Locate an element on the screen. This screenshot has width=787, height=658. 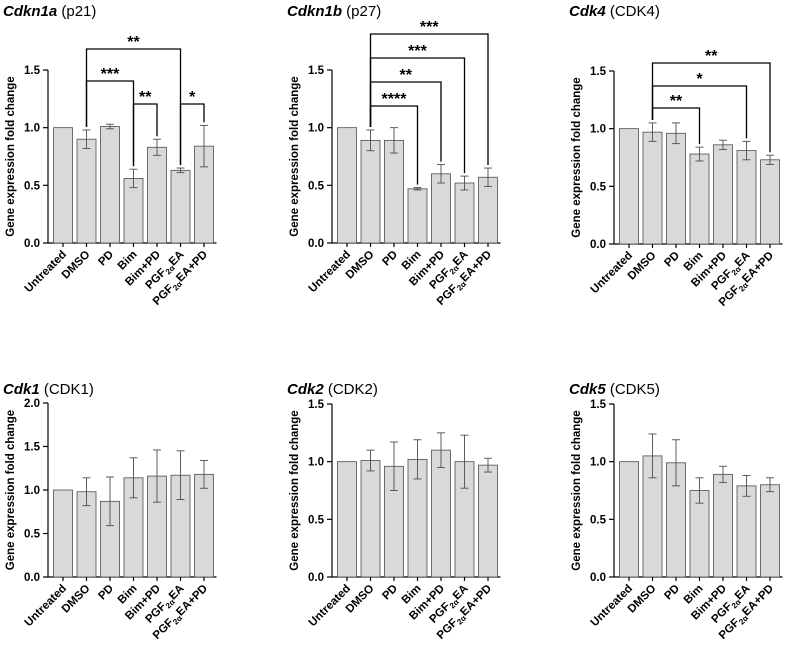
significance-label: **** is located at coordinates (395, 99).